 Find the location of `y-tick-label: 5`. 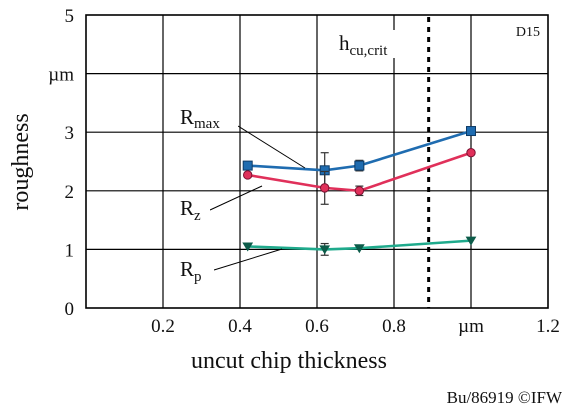

y-tick-label: 5 is located at coordinates (70, 16).